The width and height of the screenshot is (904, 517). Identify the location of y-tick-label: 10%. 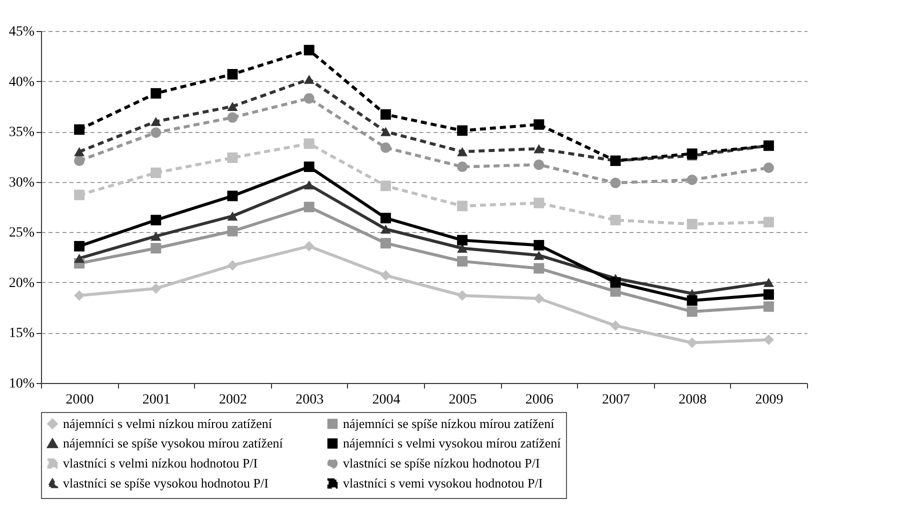
(21, 384).